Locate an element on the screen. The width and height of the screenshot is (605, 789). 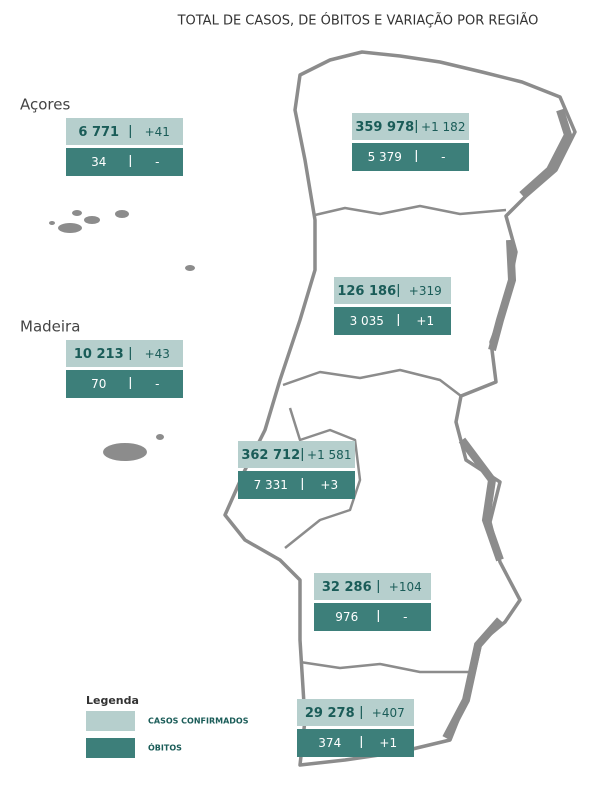
legend-title: Legenda is located at coordinates (112, 700).